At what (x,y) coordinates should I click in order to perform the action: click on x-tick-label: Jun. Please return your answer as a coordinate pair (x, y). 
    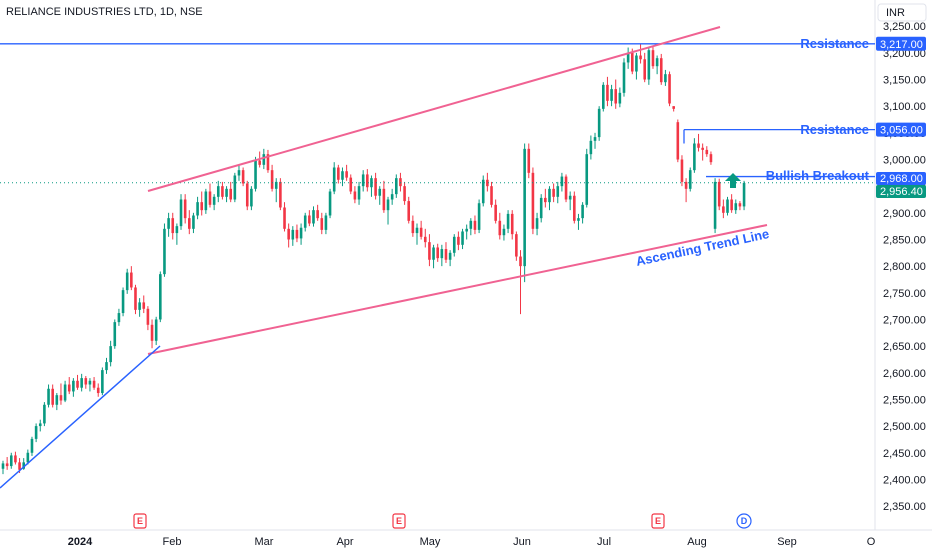
    Looking at the image, I should click on (522, 542).